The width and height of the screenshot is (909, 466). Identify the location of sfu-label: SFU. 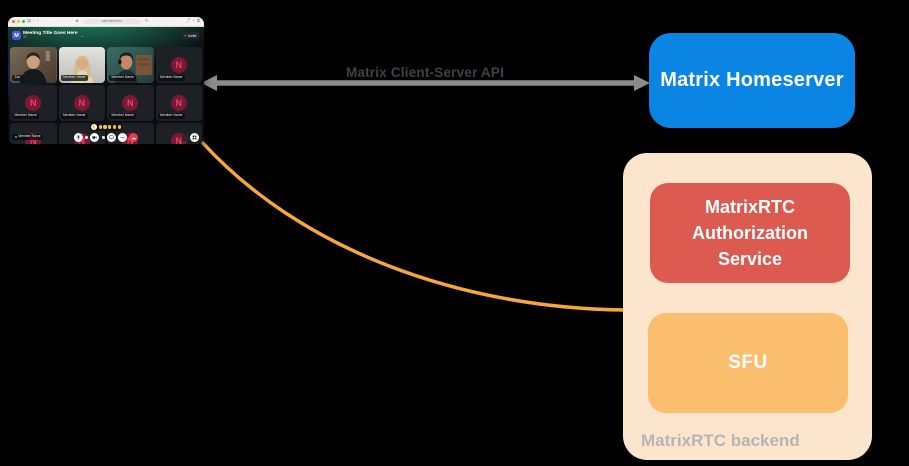
(748, 362).